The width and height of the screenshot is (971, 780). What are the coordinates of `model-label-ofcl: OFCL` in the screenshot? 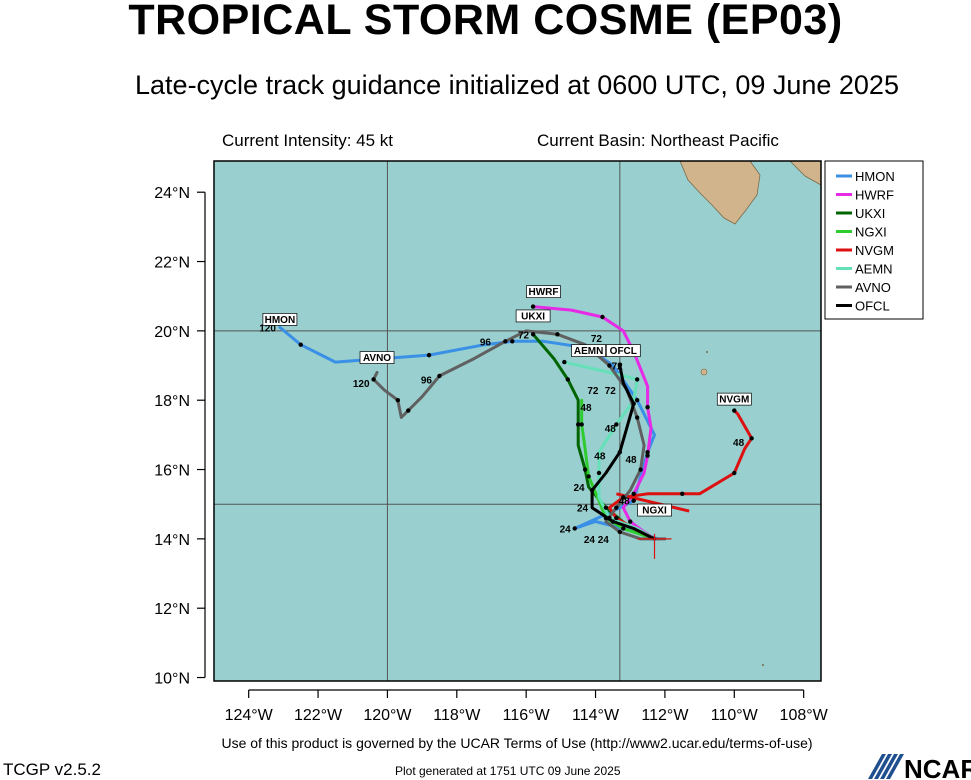 It's located at (623, 351).